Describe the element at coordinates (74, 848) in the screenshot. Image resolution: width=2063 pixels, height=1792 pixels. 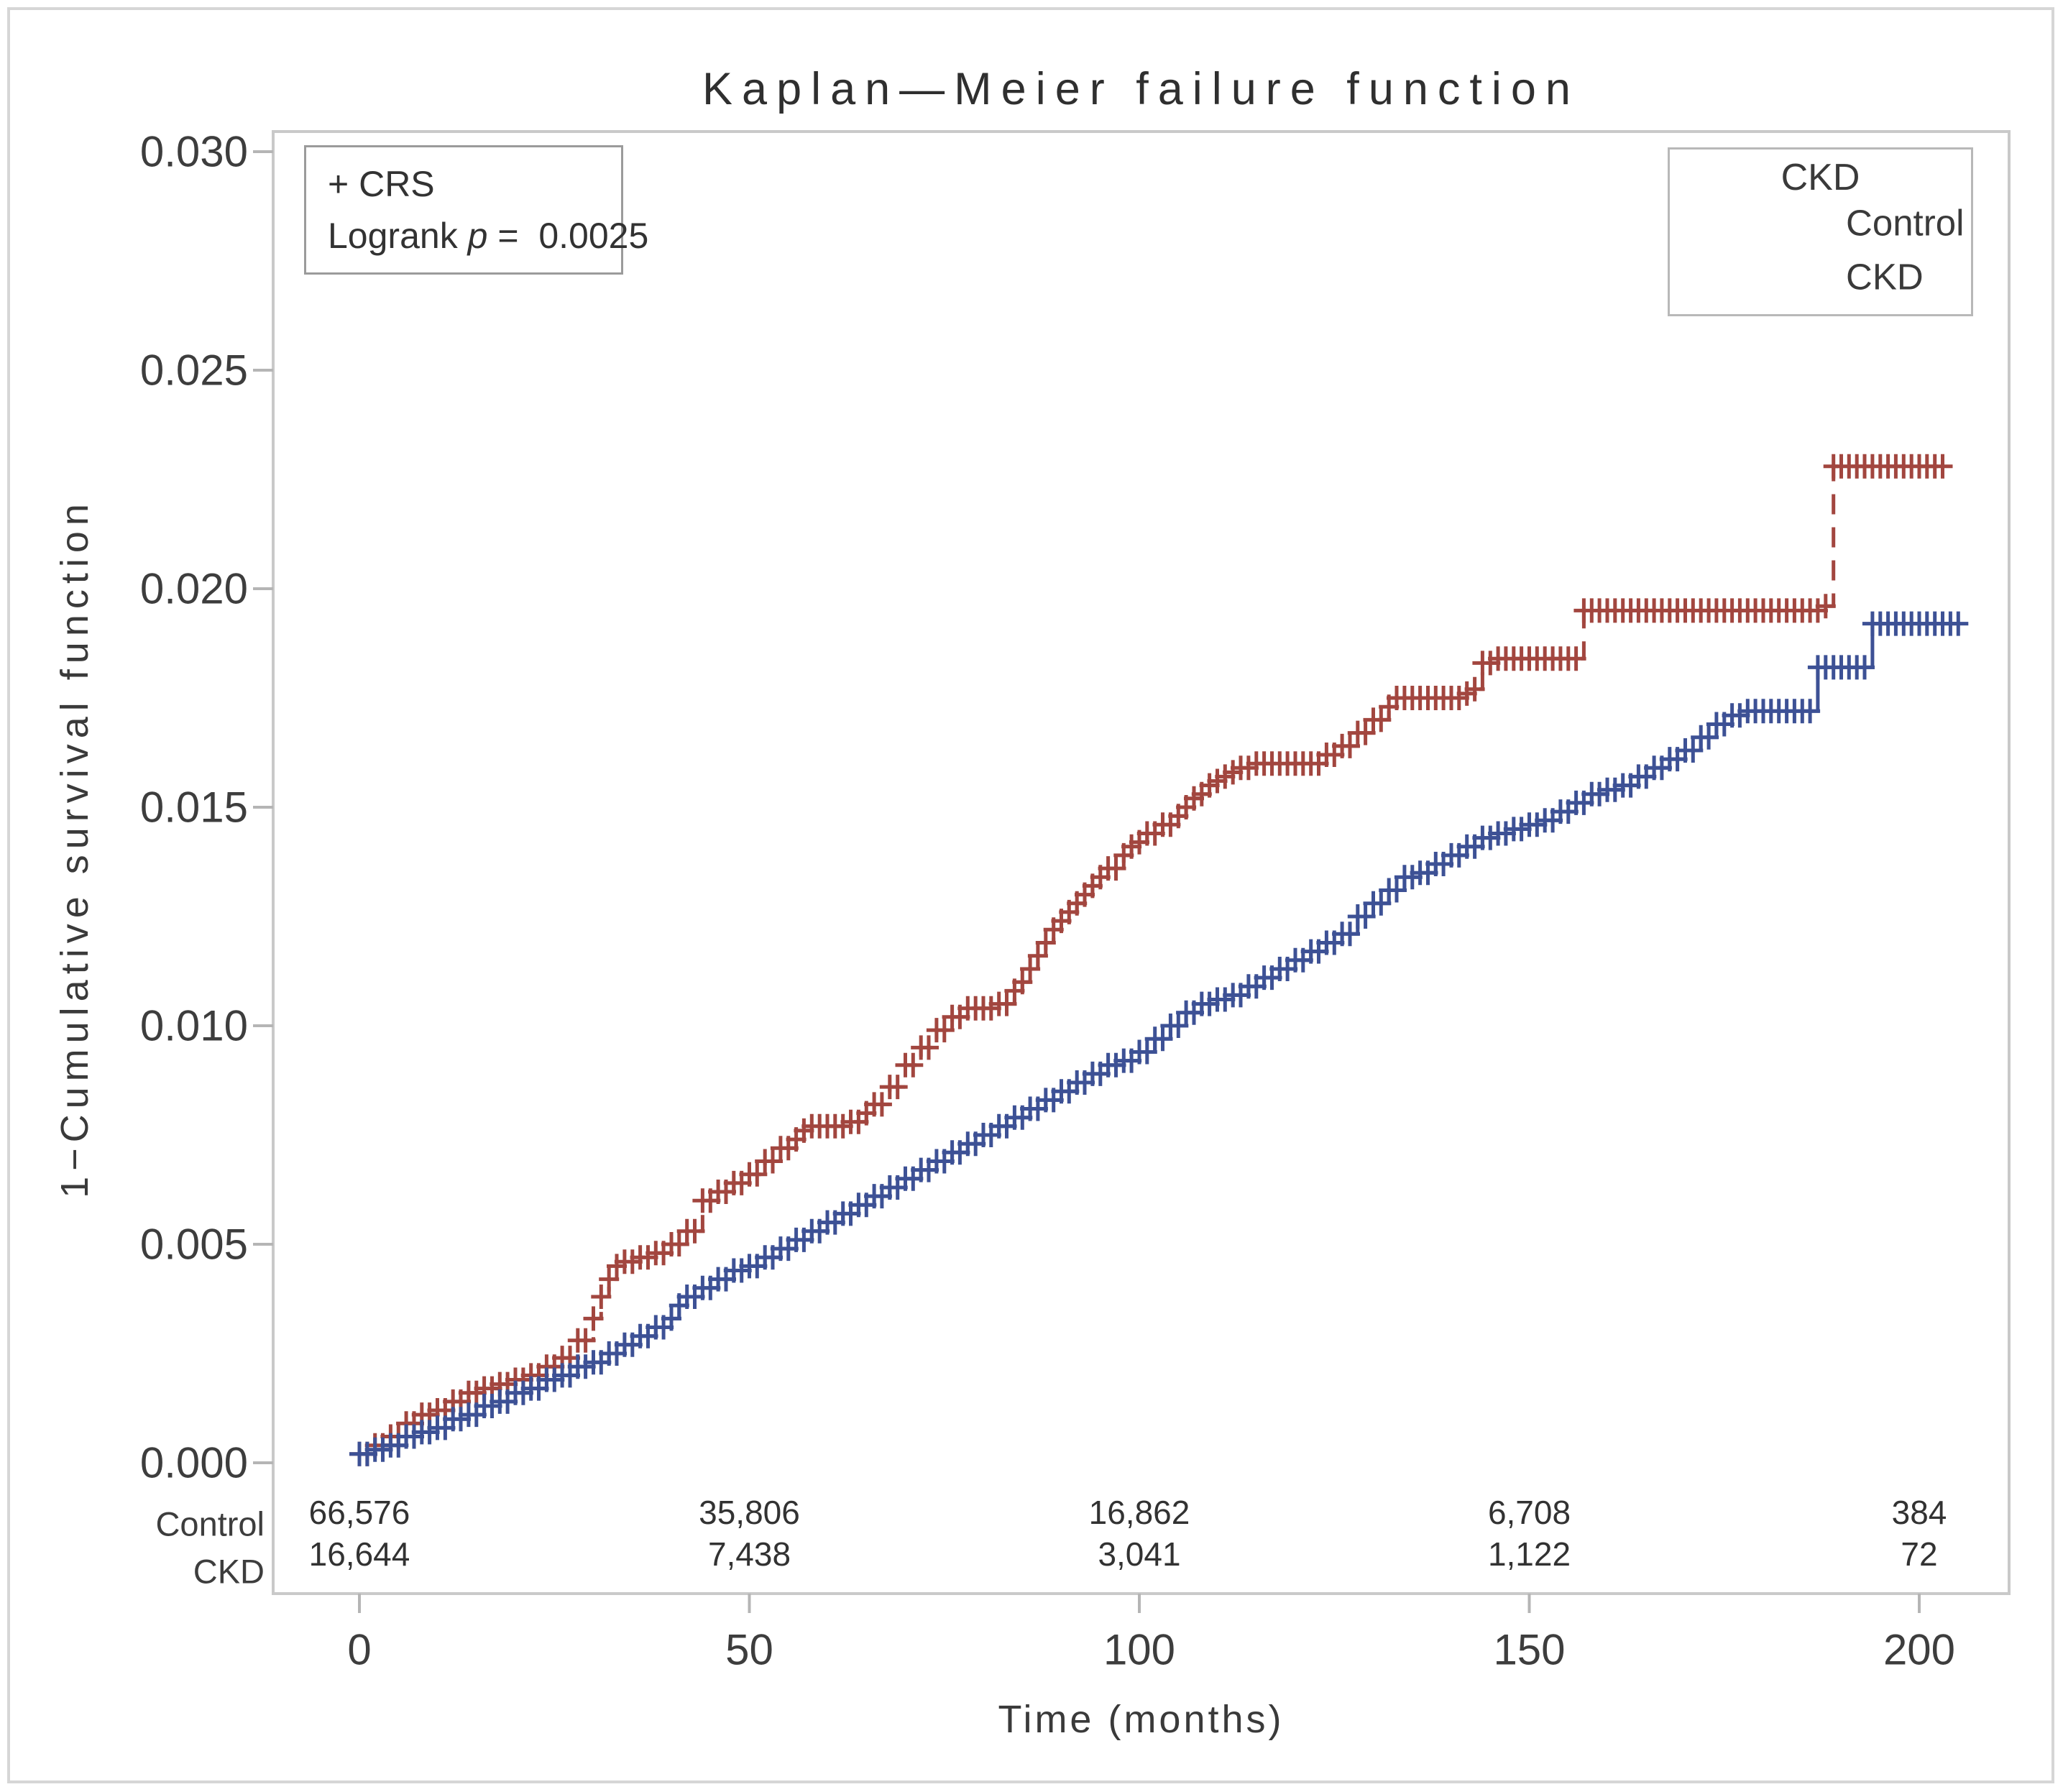
I see `y-axis-title: 1−Cumulative survival function` at that location.